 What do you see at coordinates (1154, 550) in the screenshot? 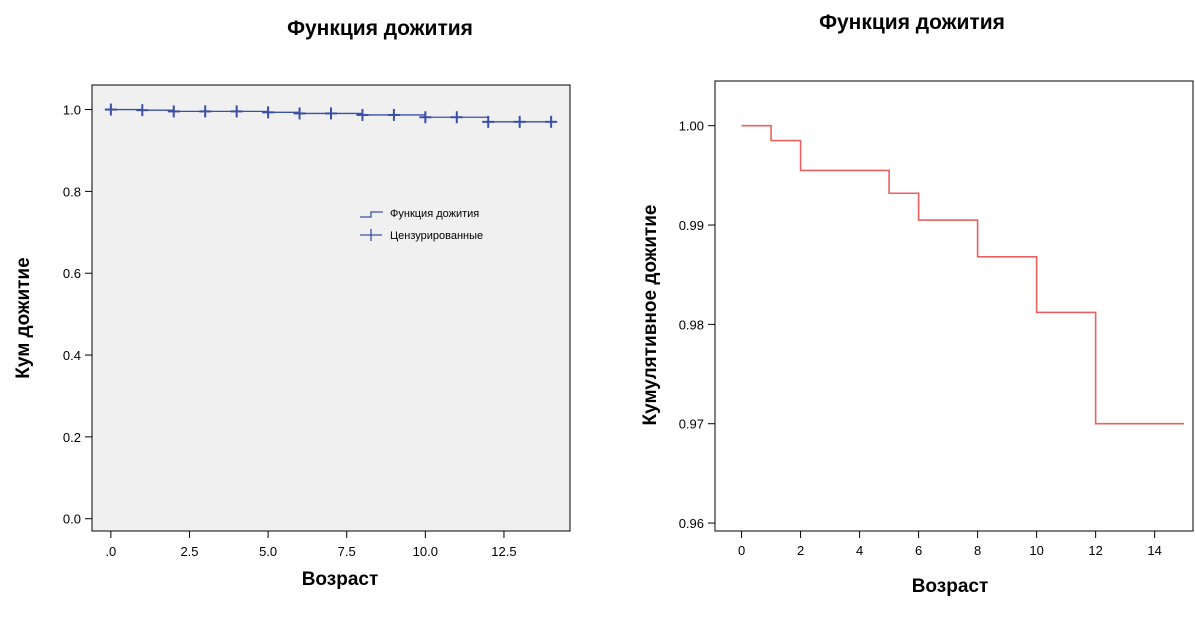
I see `x-tick-label: 14` at bounding box center [1154, 550].